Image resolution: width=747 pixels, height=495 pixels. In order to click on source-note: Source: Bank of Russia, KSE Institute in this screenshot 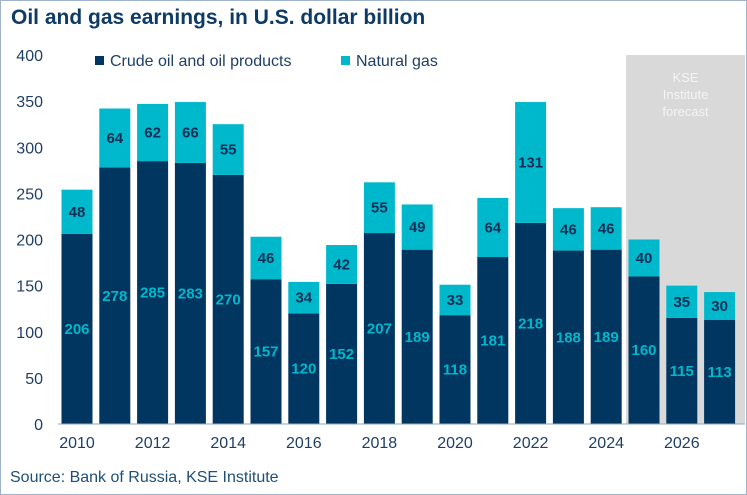, I will do `click(144, 477)`.